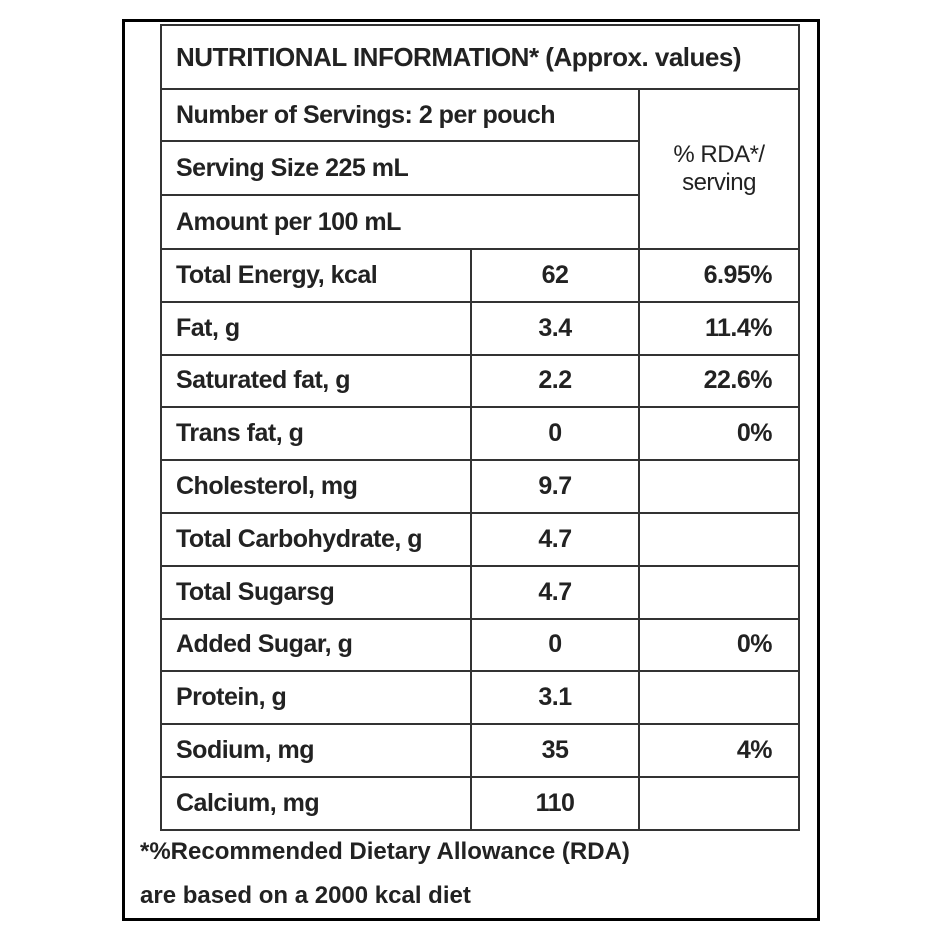  What do you see at coordinates (316, 328) in the screenshot?
I see `nutrient-name: Fat, g` at bounding box center [316, 328].